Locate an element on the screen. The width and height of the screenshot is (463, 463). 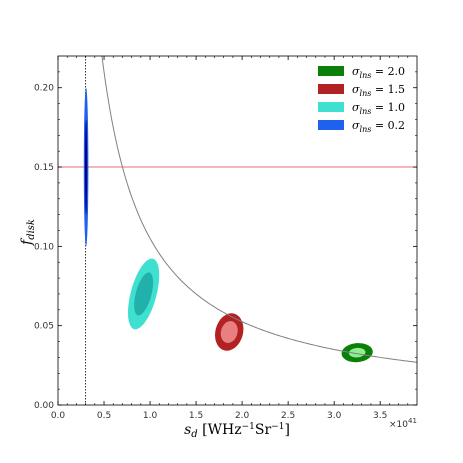
x-tick-label: 1.5 is located at coordinates (196, 416).